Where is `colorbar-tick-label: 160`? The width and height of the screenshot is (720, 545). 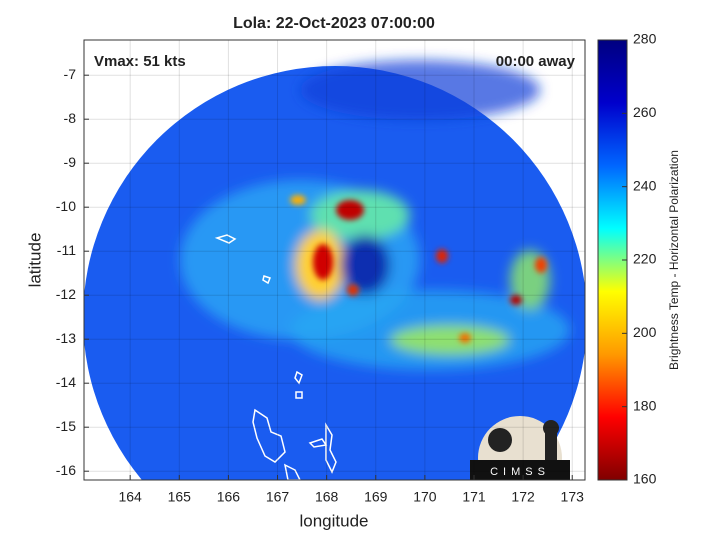
colorbar-tick-label: 160 is located at coordinates (645, 479).